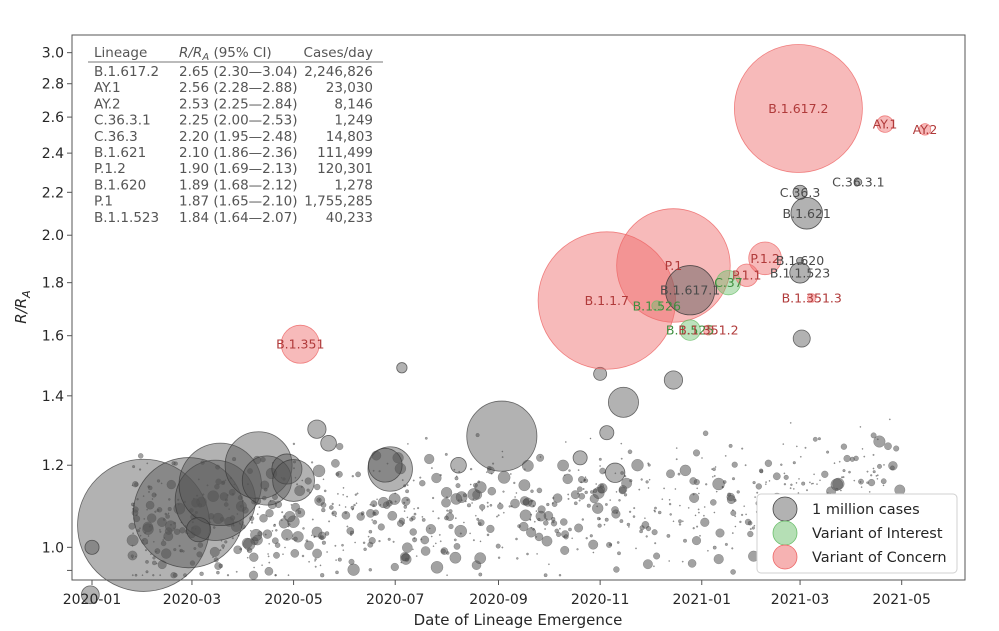 The image size is (999, 631). I want to click on y-tick-label: 2.4, so click(53, 154).